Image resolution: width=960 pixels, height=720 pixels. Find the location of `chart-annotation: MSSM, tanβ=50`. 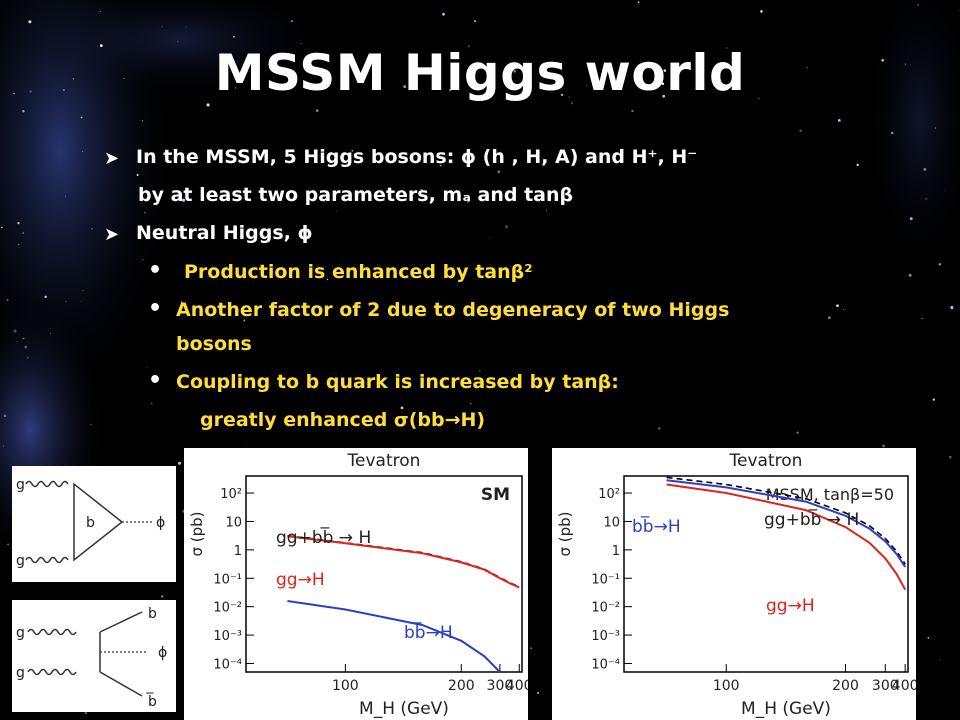

chart-annotation: MSSM, tanβ=50 is located at coordinates (830, 494).